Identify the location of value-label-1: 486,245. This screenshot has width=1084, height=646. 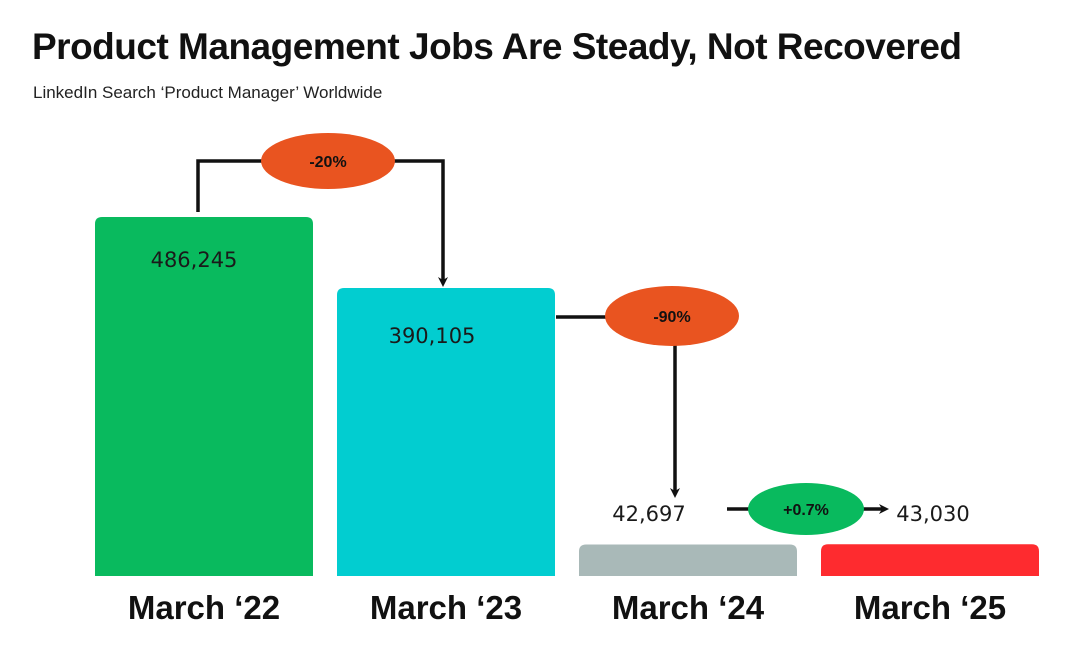
(194, 260).